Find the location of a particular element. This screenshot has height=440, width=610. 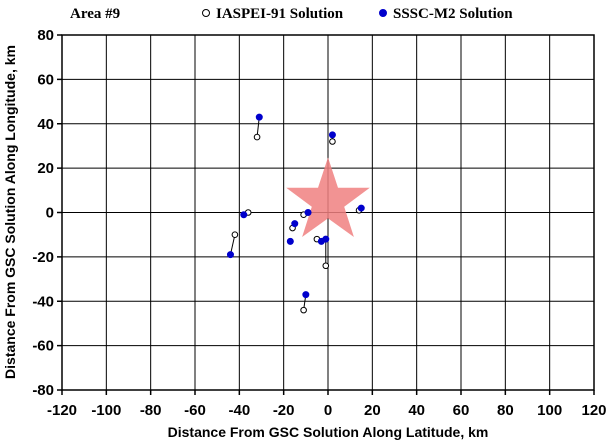

y-tick-label: 20 is located at coordinates (45, 168).